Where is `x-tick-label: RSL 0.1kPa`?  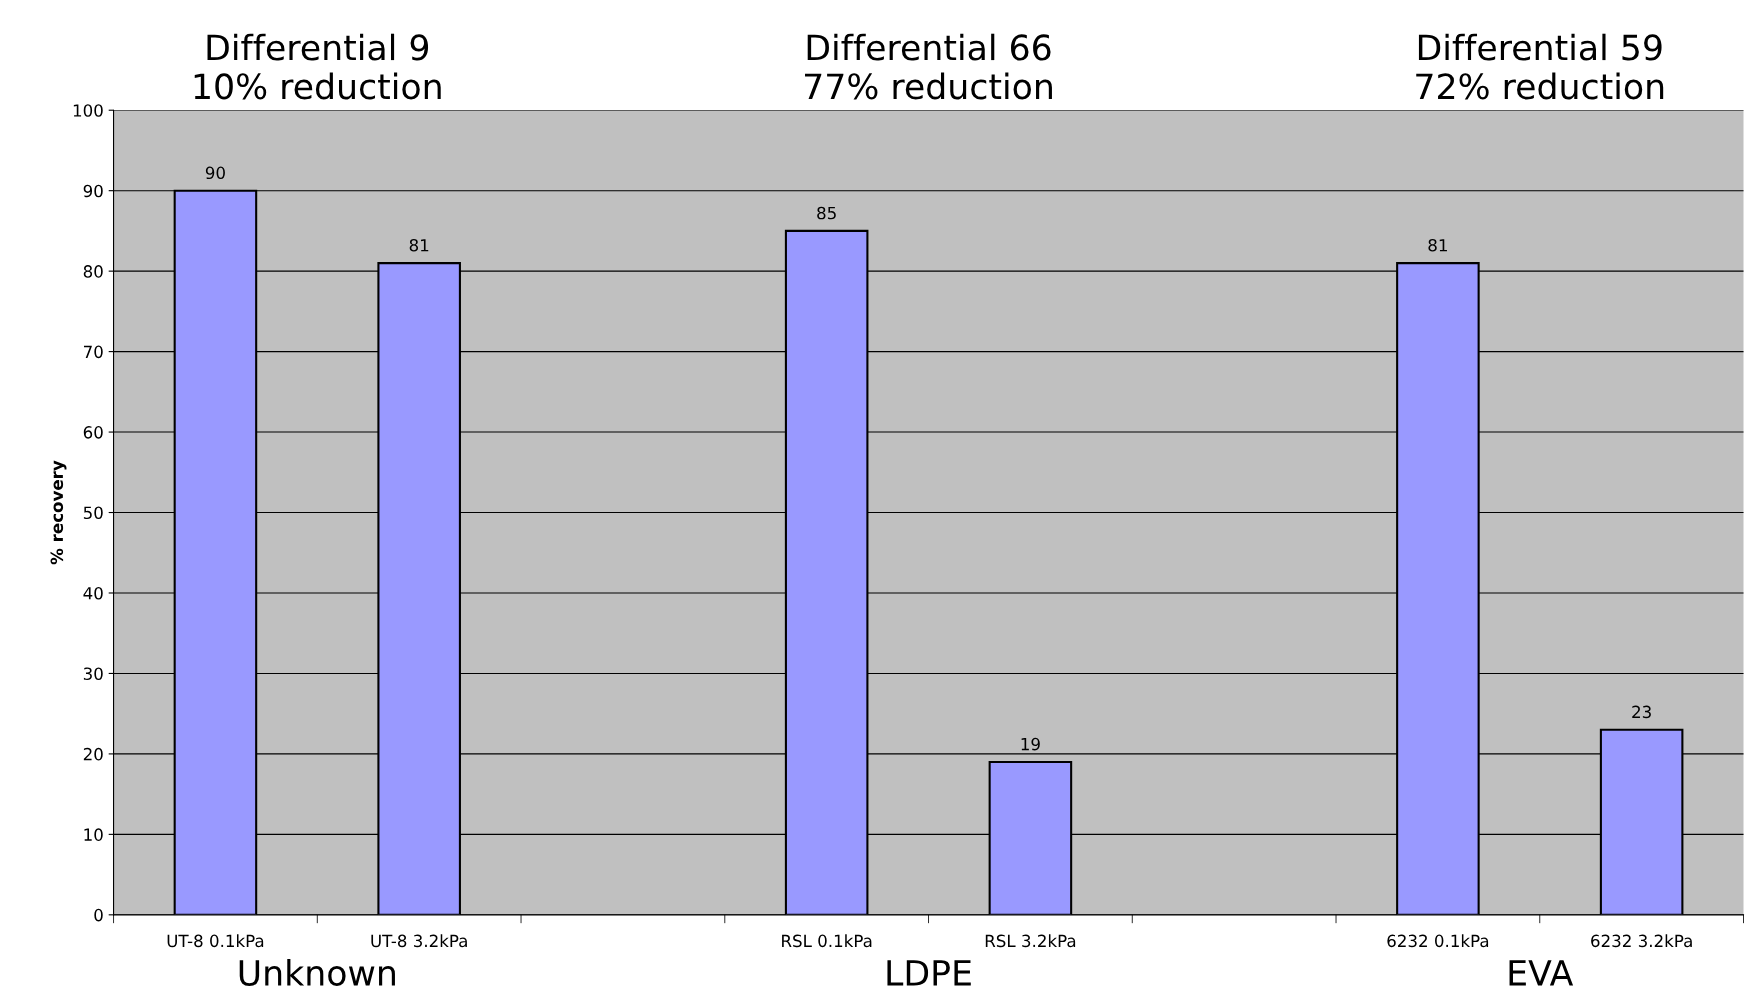
x-tick-label: RSL 0.1kPa is located at coordinates (827, 941).